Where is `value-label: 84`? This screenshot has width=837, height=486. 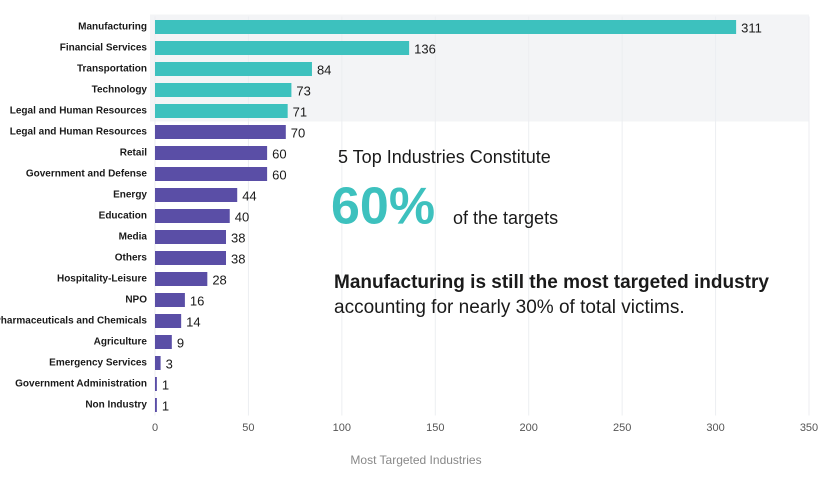
value-label: 84 is located at coordinates (324, 69).